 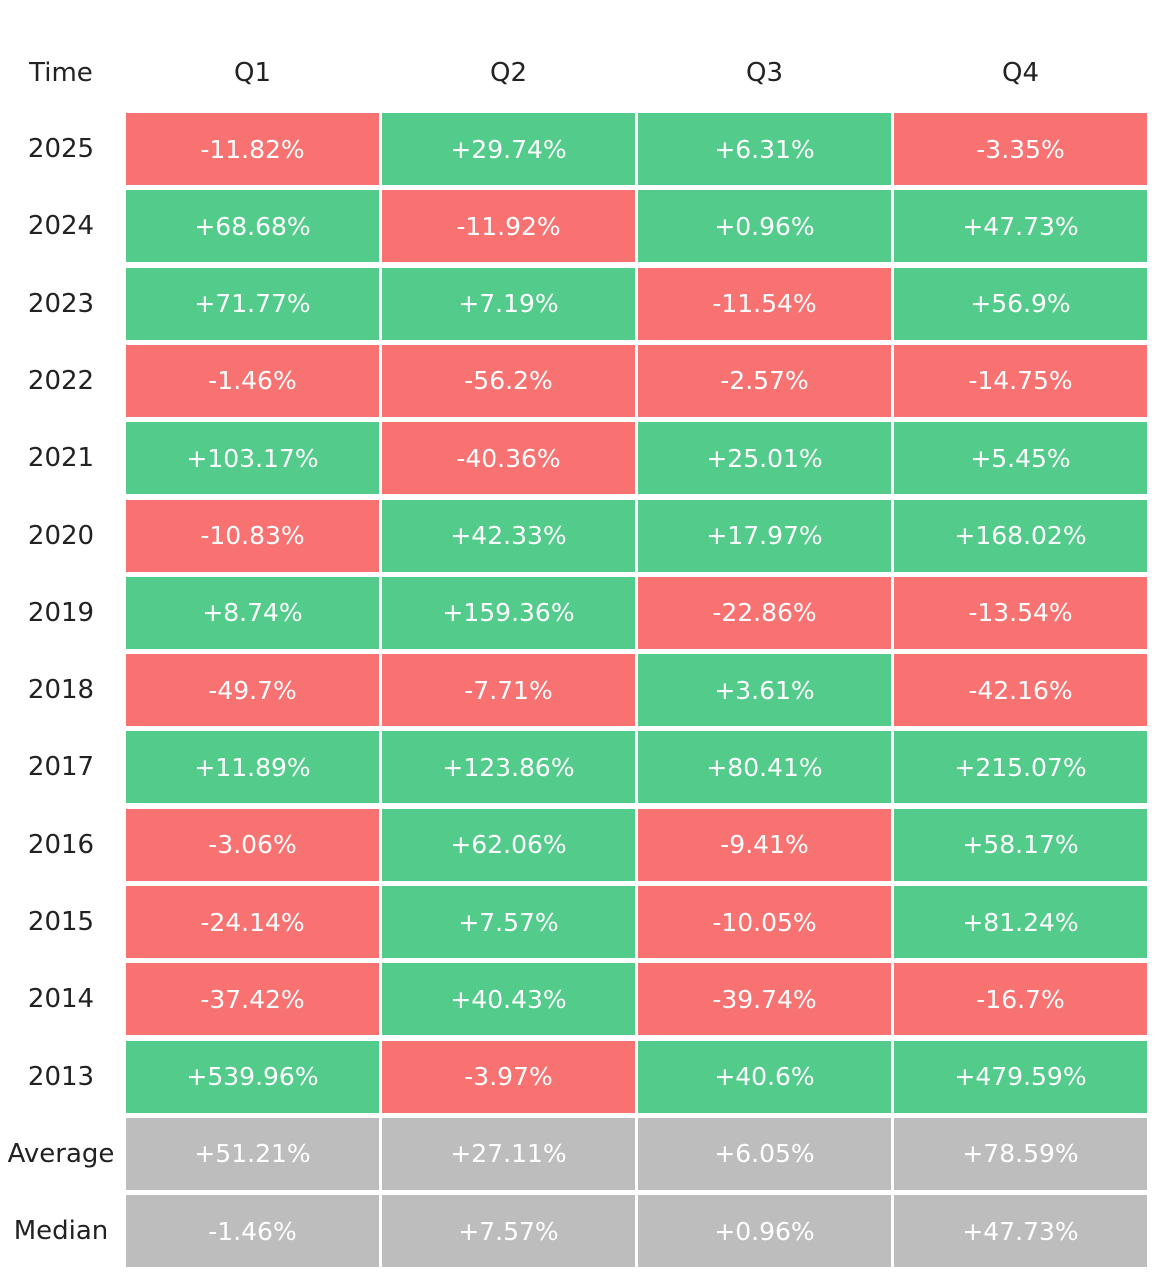 What do you see at coordinates (764, 380) in the screenshot?
I see `value-cell: -2.57%` at bounding box center [764, 380].